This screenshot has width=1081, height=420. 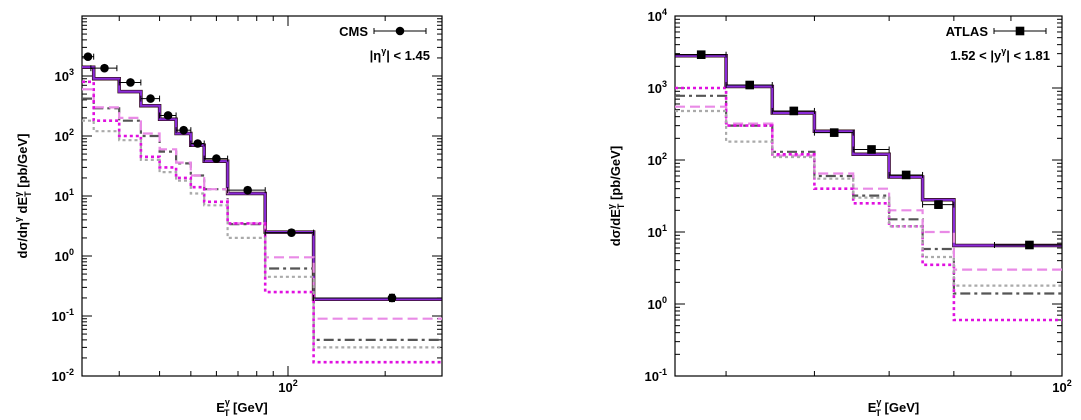 What do you see at coordinates (967, 31) in the screenshot?
I see `legend-experiment: ATLAS` at bounding box center [967, 31].